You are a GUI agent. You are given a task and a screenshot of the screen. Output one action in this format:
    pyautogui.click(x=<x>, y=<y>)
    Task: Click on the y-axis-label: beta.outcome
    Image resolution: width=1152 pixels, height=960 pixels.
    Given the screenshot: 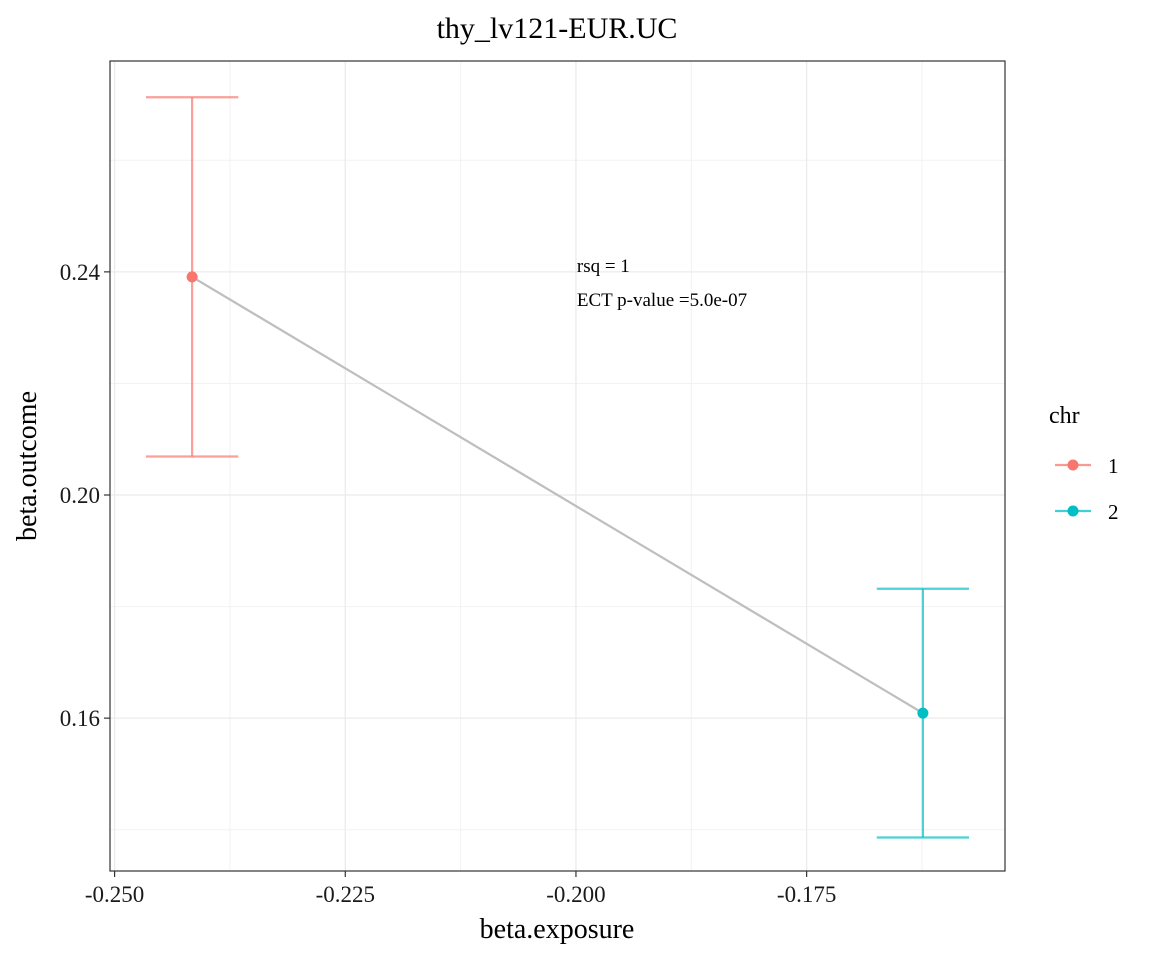 What is the action you would take?
    pyautogui.click(x=27, y=466)
    